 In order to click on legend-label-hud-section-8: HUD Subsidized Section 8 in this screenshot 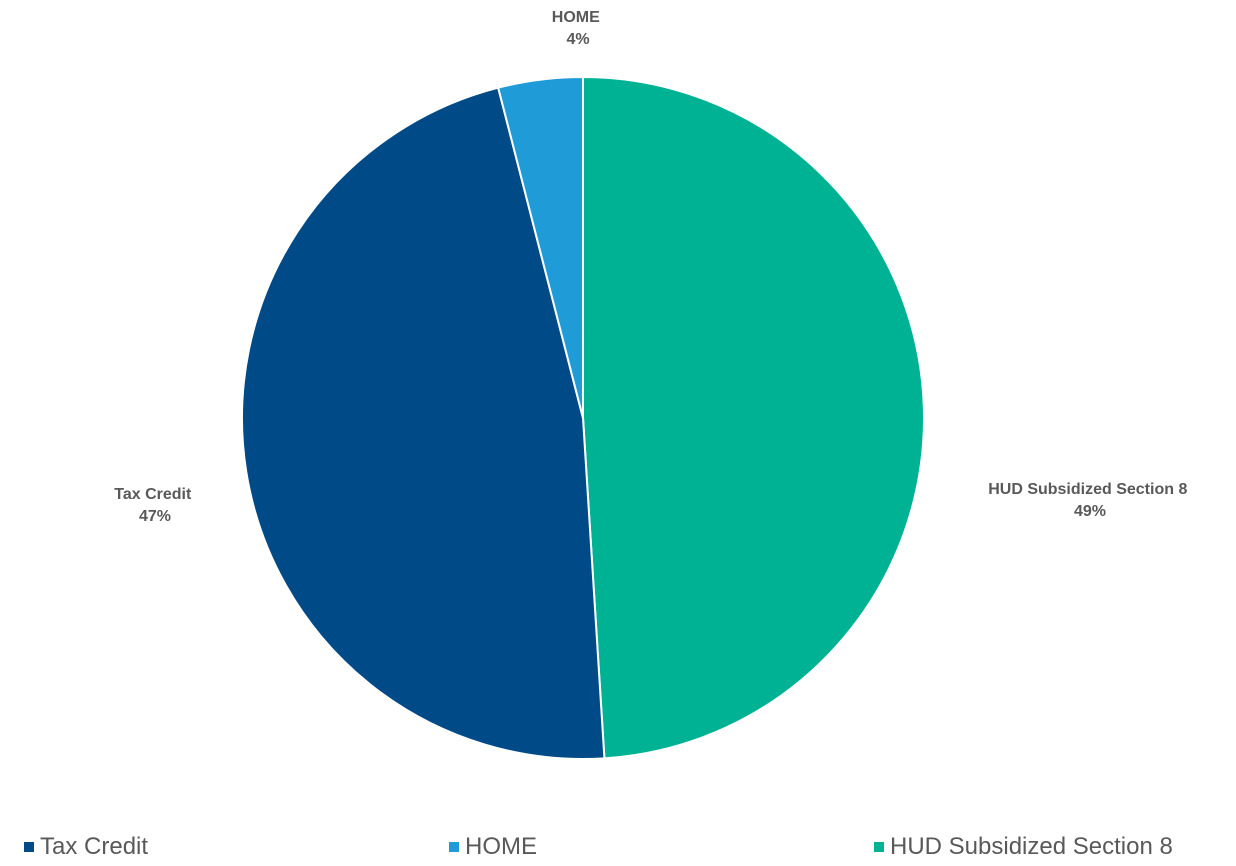, I will do `click(1031, 846)`.